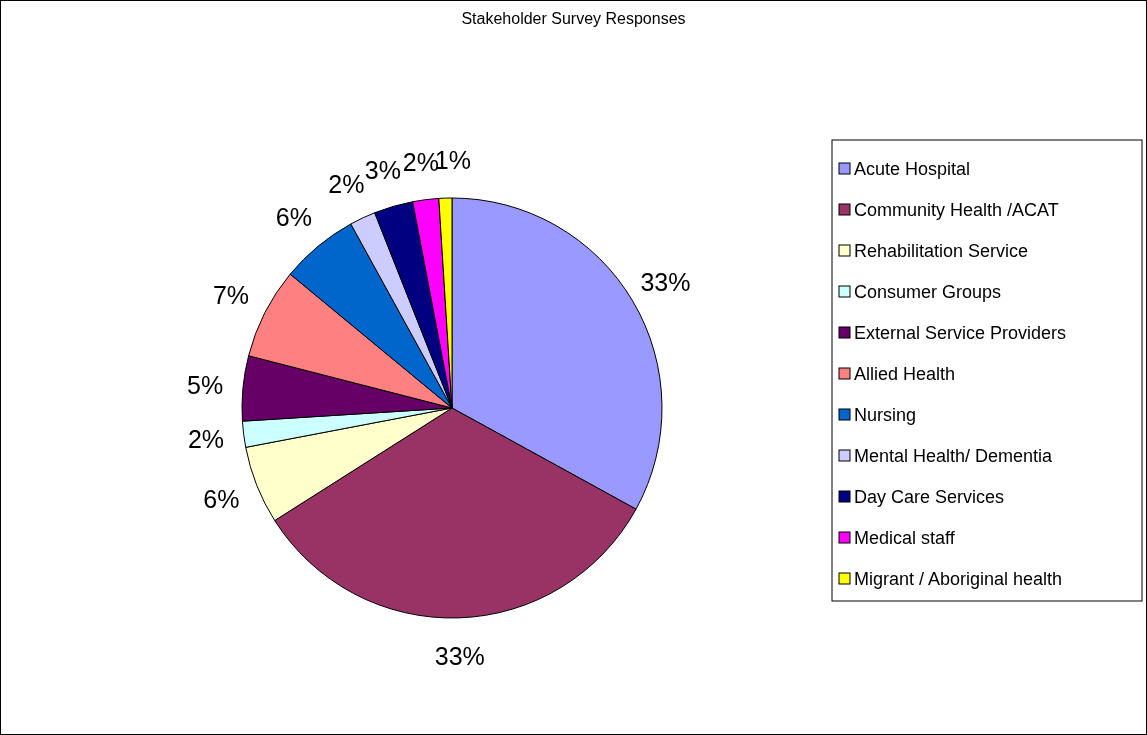  What do you see at coordinates (231, 295) in the screenshot?
I see `data-label: 7%` at bounding box center [231, 295].